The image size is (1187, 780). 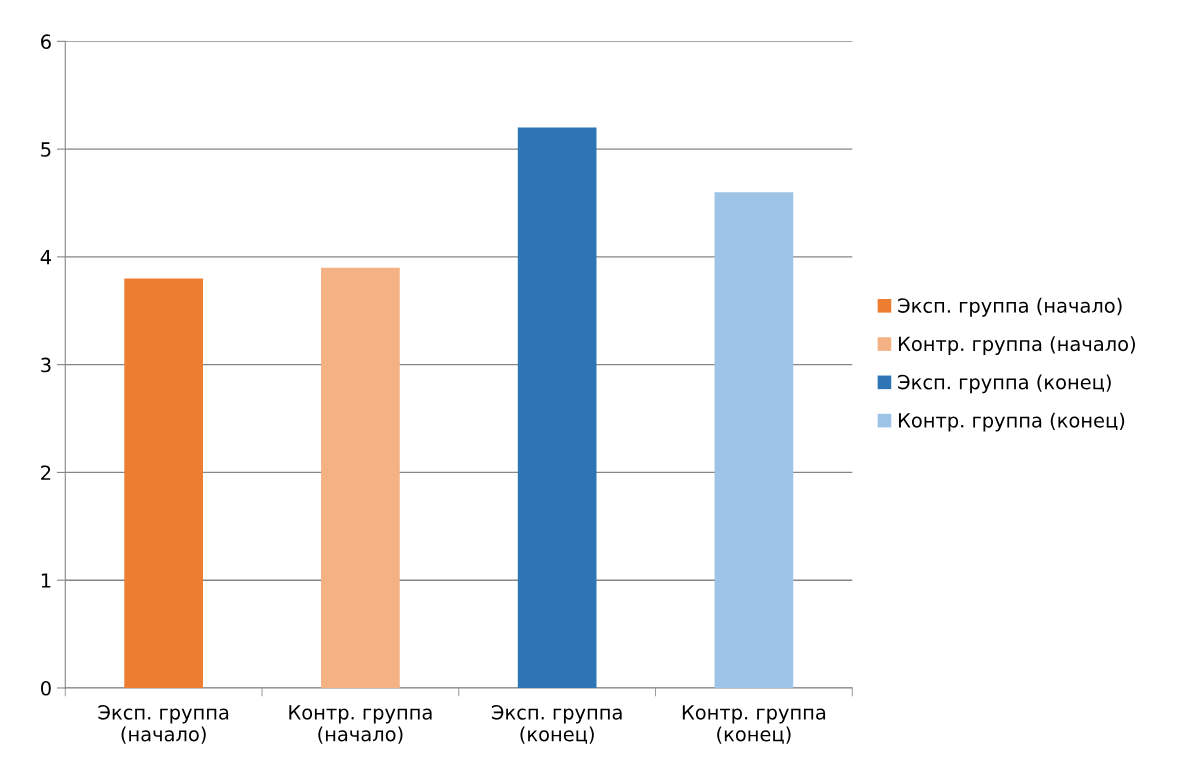 I want to click on y-tick-label: 3, so click(x=46, y=365).